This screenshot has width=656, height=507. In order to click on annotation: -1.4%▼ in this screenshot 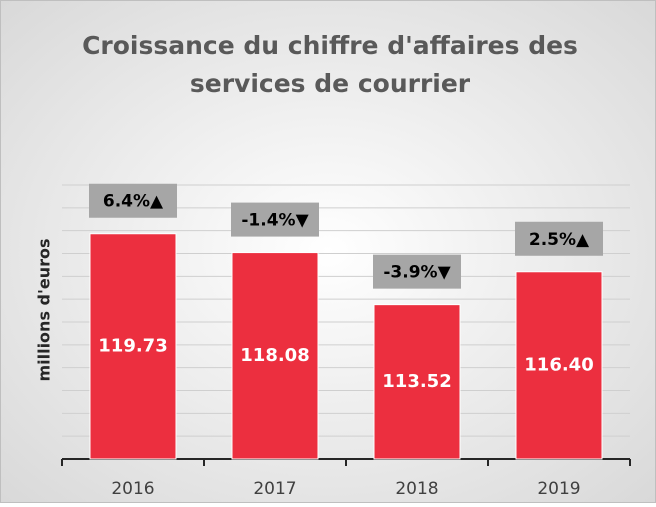, I will do `click(275, 221)`.